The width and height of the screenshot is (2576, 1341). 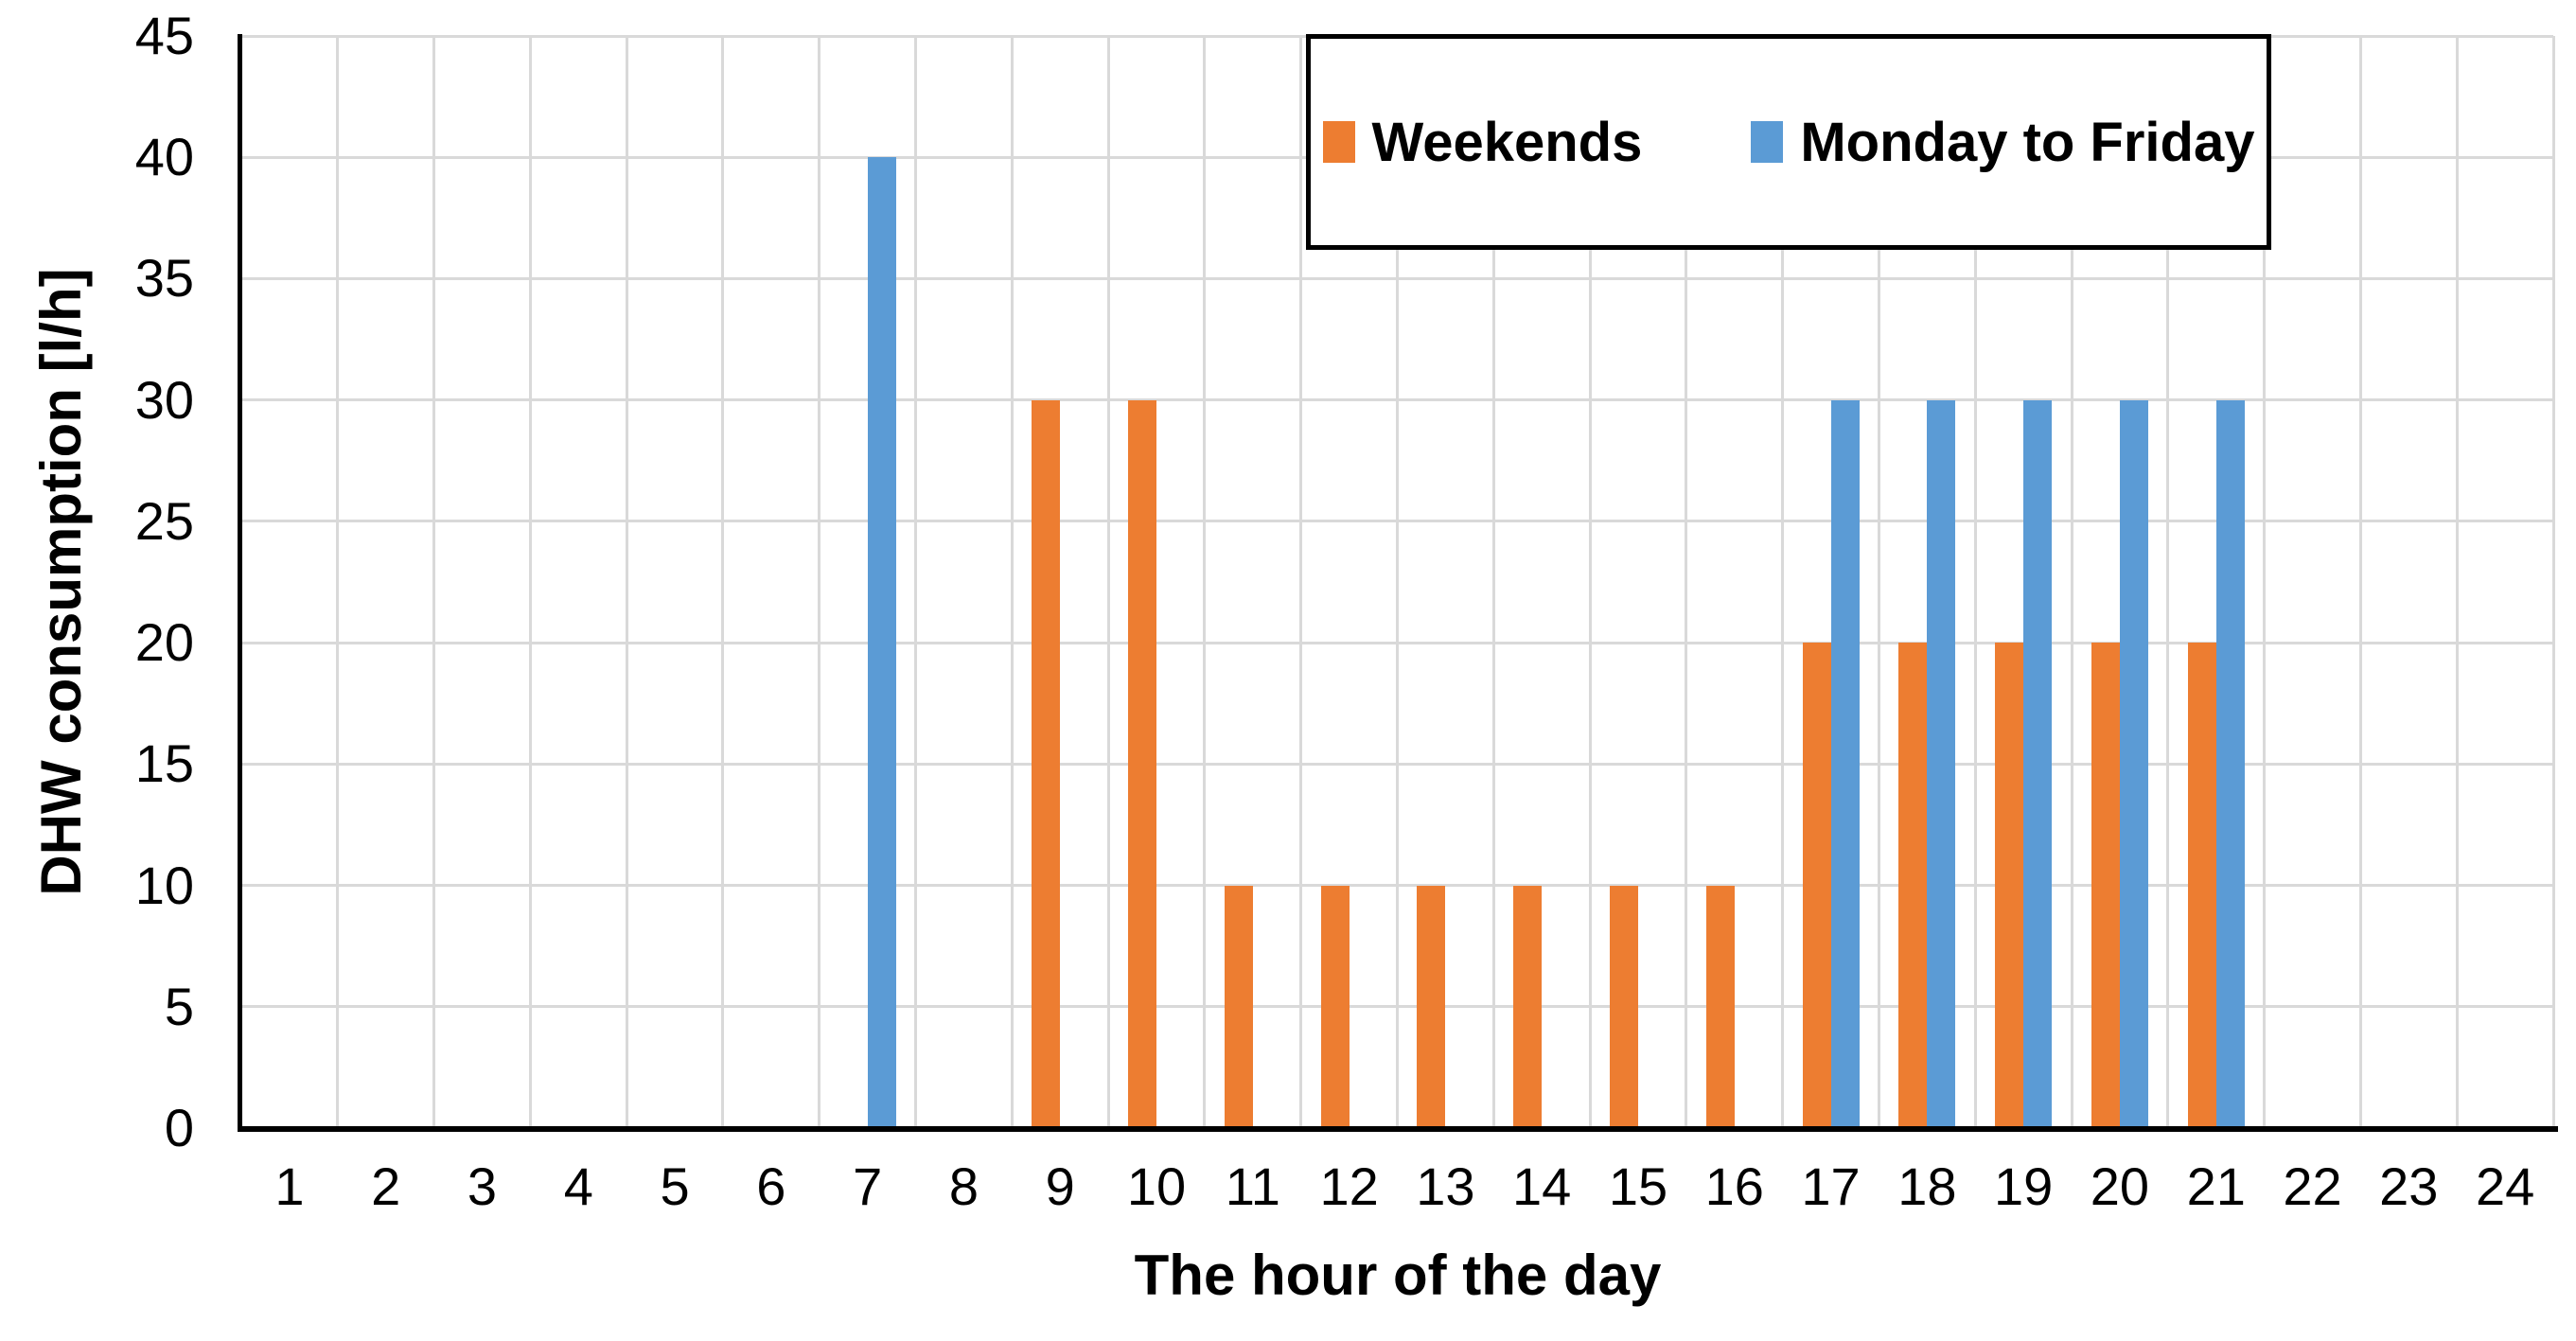 I want to click on y-tick-label-15: 15, so click(x=164, y=764).